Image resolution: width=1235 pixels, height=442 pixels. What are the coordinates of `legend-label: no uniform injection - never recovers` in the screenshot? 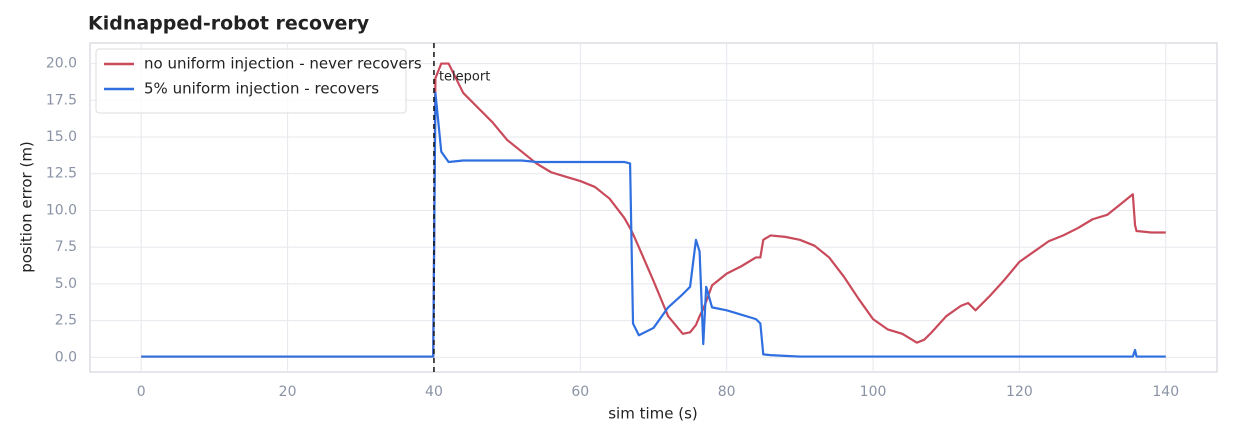 It's located at (283, 64).